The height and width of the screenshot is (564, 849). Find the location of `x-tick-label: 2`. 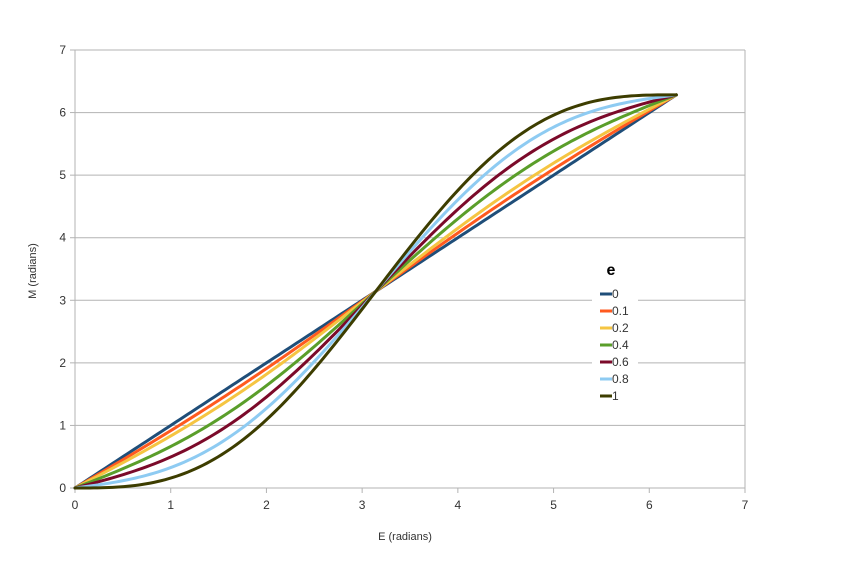

x-tick-label: 2 is located at coordinates (266, 505).